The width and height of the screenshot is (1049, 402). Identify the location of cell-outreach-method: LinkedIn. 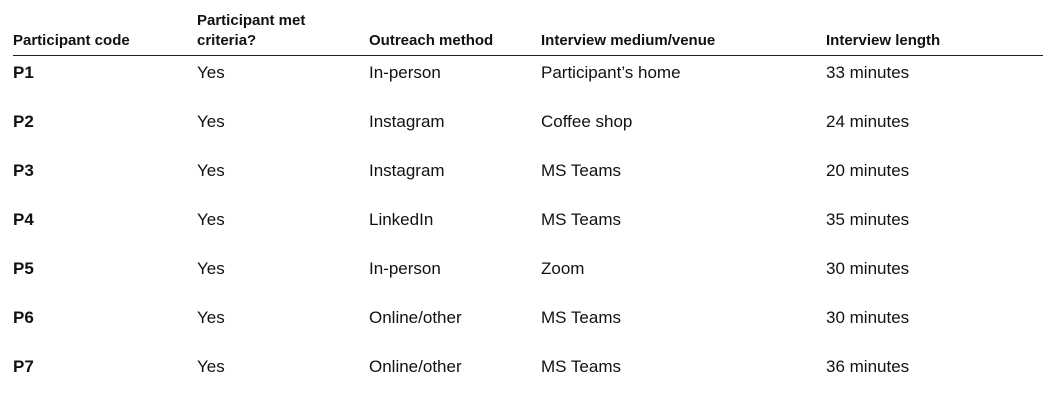
(401, 219).